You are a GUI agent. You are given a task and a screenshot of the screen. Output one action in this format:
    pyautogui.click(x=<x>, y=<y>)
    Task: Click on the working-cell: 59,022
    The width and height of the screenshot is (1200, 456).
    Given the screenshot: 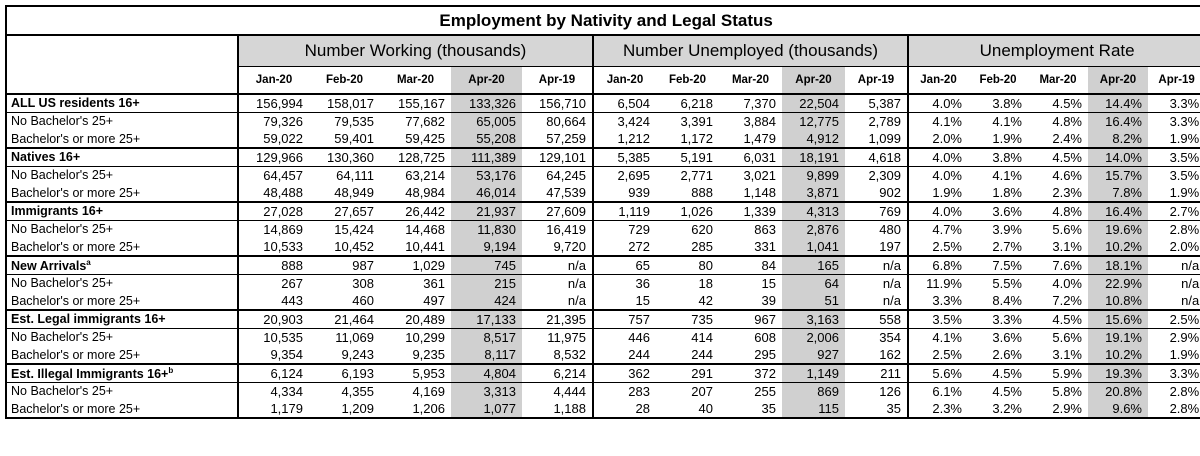 What is the action you would take?
    pyautogui.click(x=283, y=138)
    